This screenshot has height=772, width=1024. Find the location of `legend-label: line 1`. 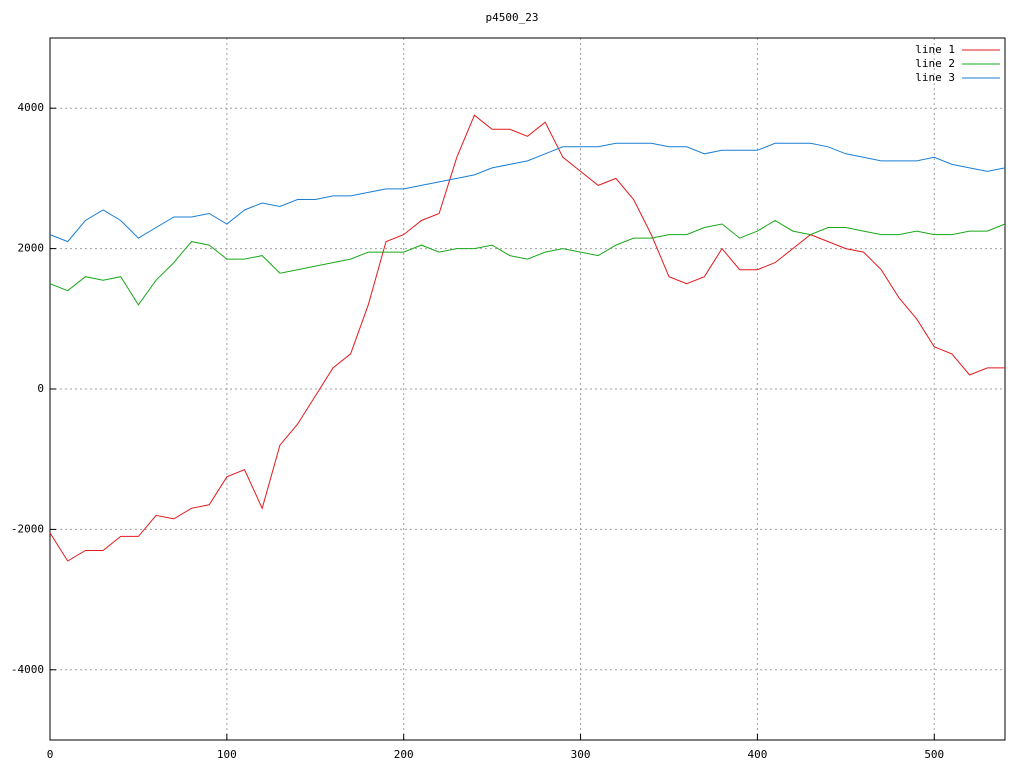

legend-label: line 1 is located at coordinates (935, 49).